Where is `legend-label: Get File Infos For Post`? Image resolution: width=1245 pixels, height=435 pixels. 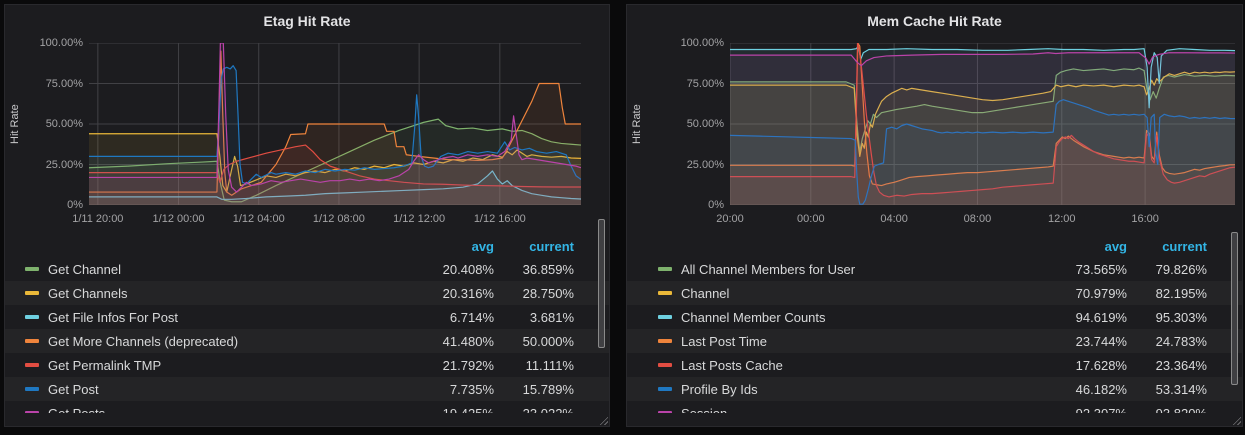
legend-label: Get File Infos For Post is located at coordinates (113, 317).